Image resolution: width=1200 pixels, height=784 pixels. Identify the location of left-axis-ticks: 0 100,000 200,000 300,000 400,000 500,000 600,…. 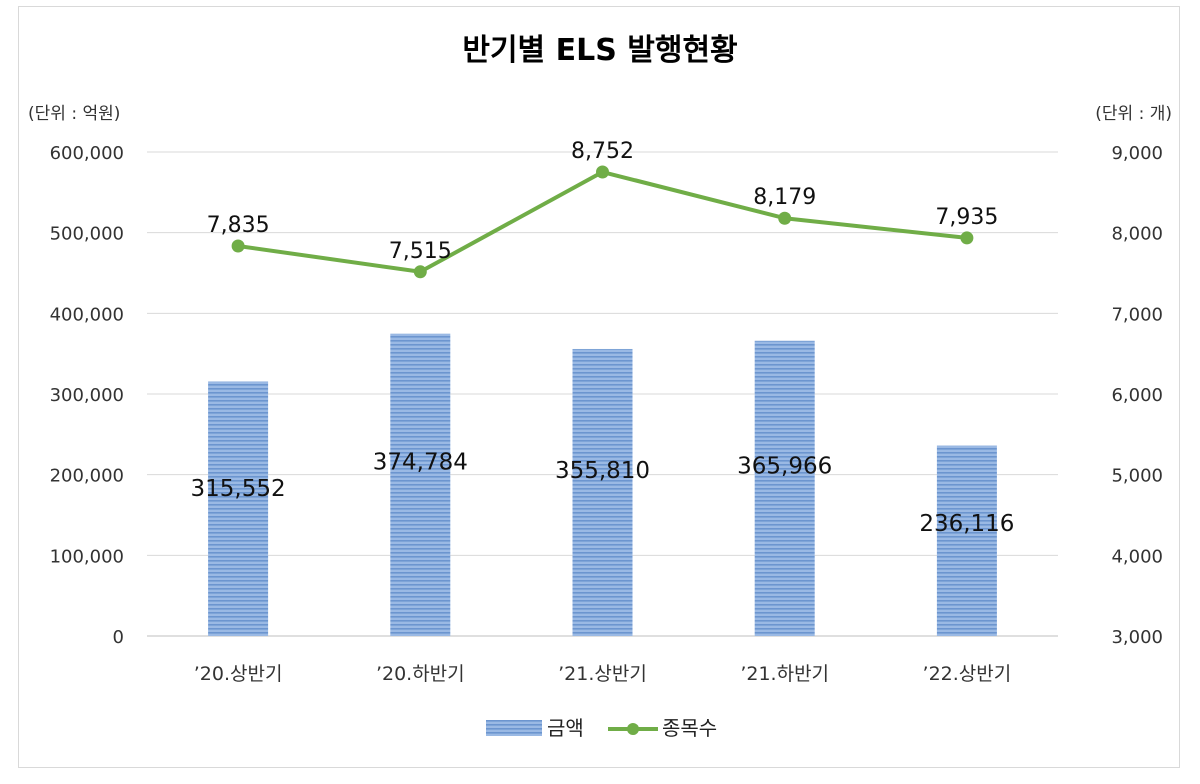
(87, 395).